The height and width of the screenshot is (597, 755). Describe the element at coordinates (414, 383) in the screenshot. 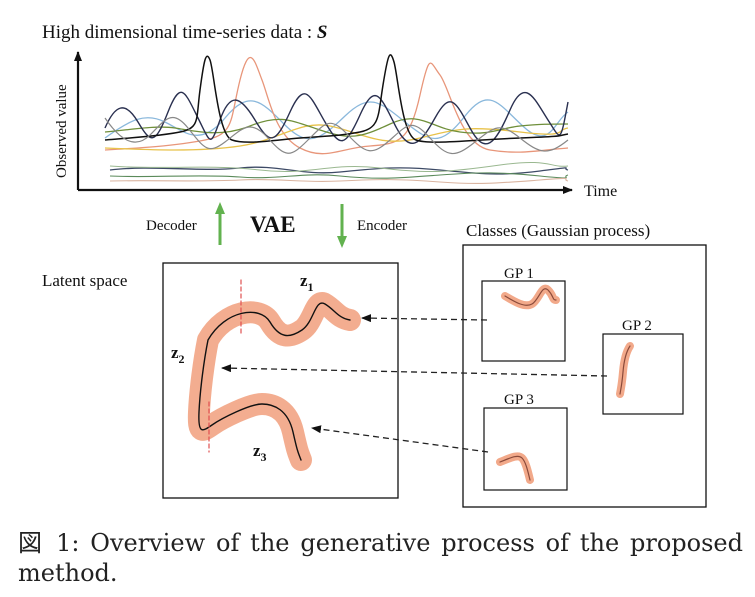

I see `gp-mapping-arrows` at that location.